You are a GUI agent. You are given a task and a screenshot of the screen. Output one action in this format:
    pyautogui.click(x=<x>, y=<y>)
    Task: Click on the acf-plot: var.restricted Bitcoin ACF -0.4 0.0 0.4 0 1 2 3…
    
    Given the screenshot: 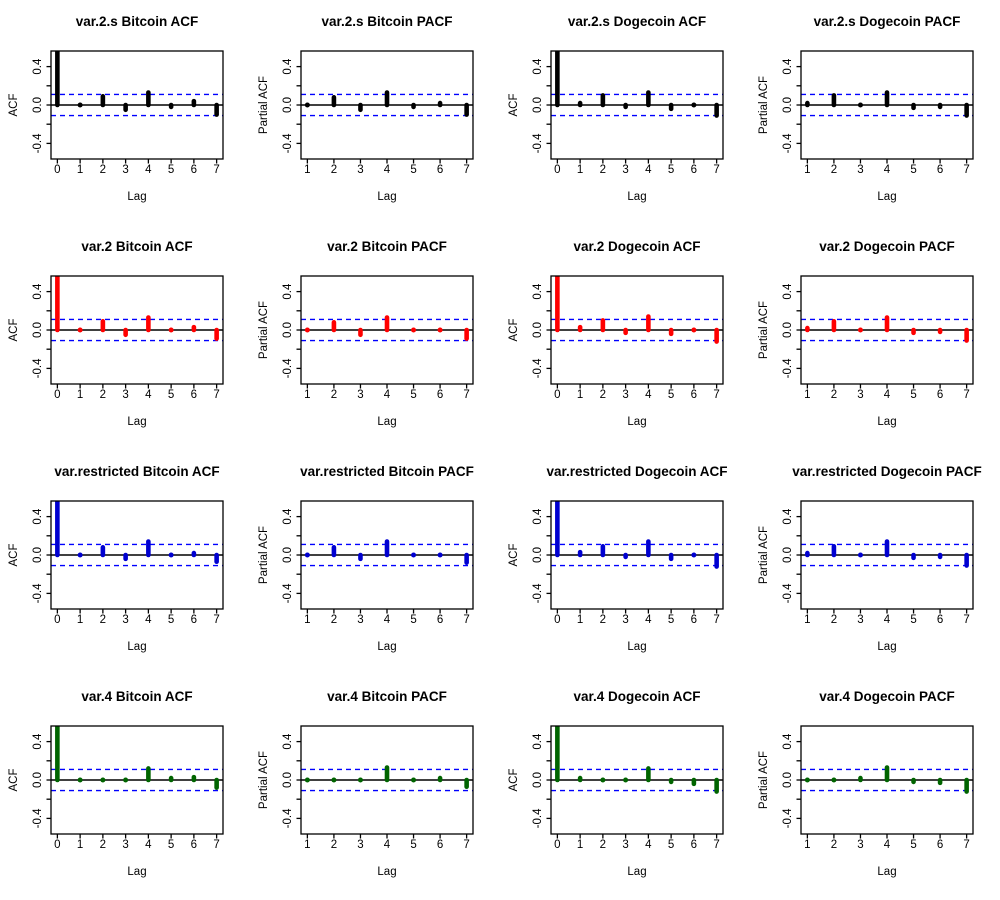 What is the action you would take?
    pyautogui.click(x=116, y=558)
    